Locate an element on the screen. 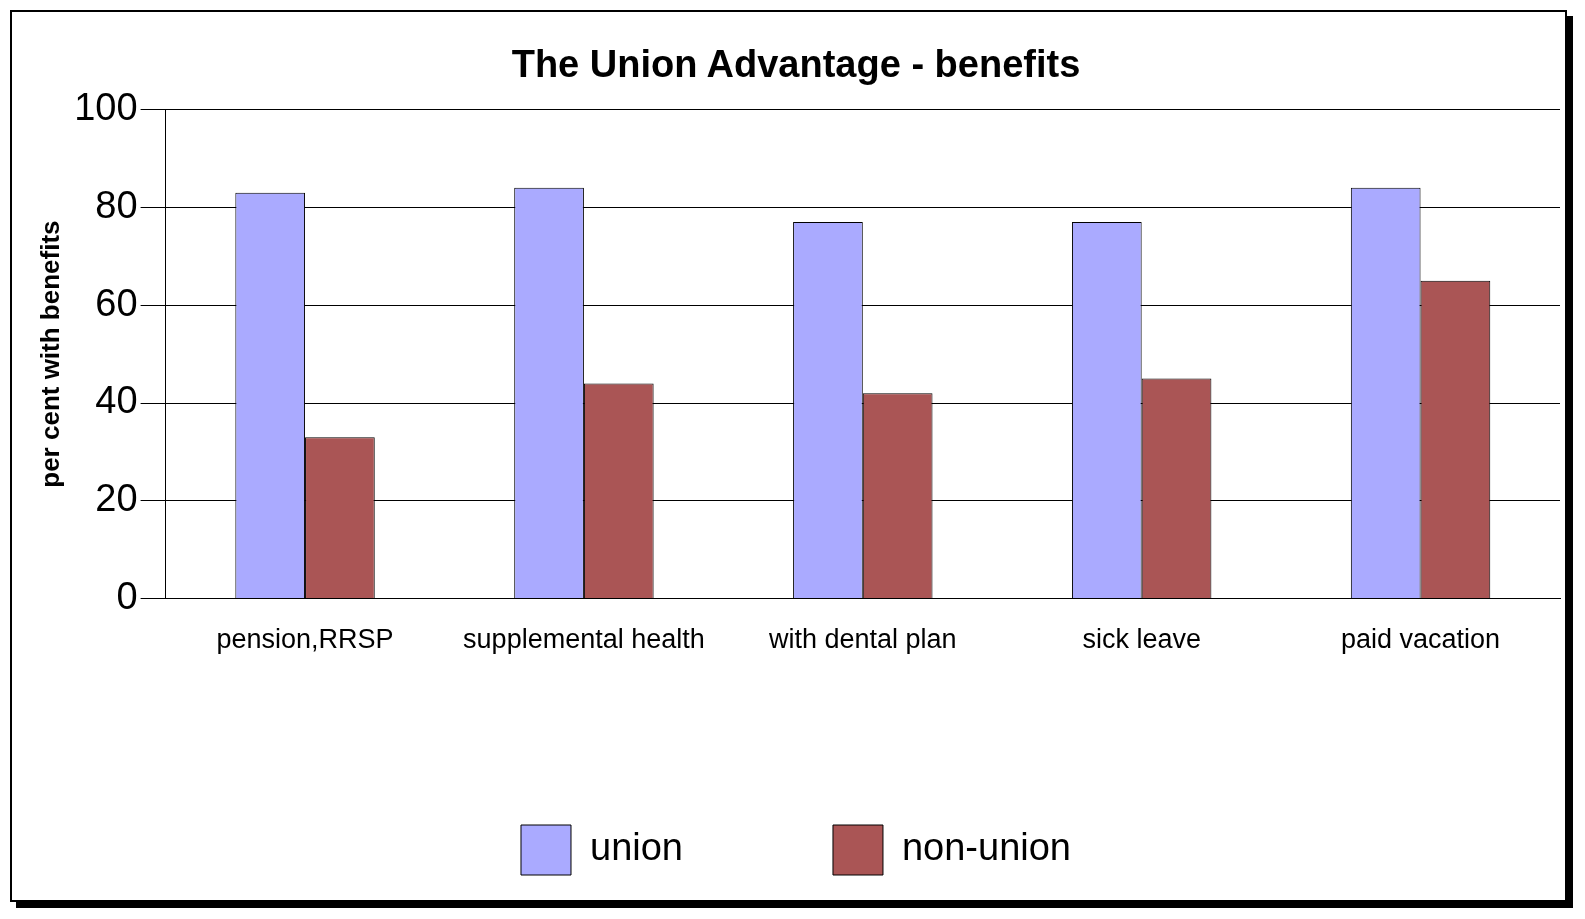 The height and width of the screenshot is (919, 1585). legend-label: union is located at coordinates (636, 847).